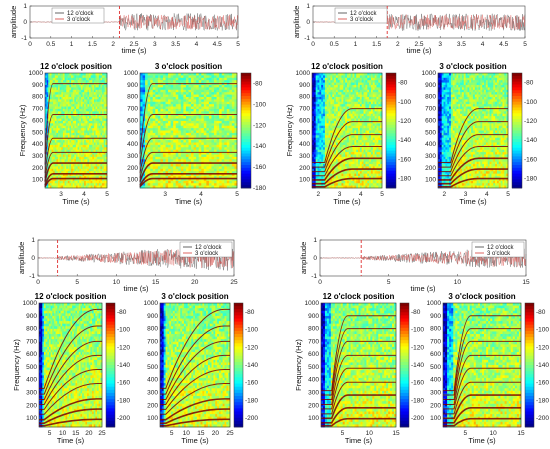  Describe the element at coordinates (313, 44) in the screenshot. I see `x-tick-label: 0` at that location.